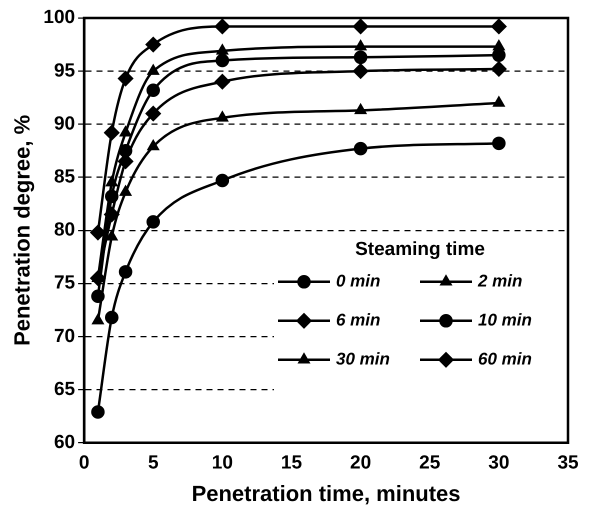 This screenshot has width=596, height=518. Describe the element at coordinates (363, 358) in the screenshot. I see `legend-label: 30 min` at that location.